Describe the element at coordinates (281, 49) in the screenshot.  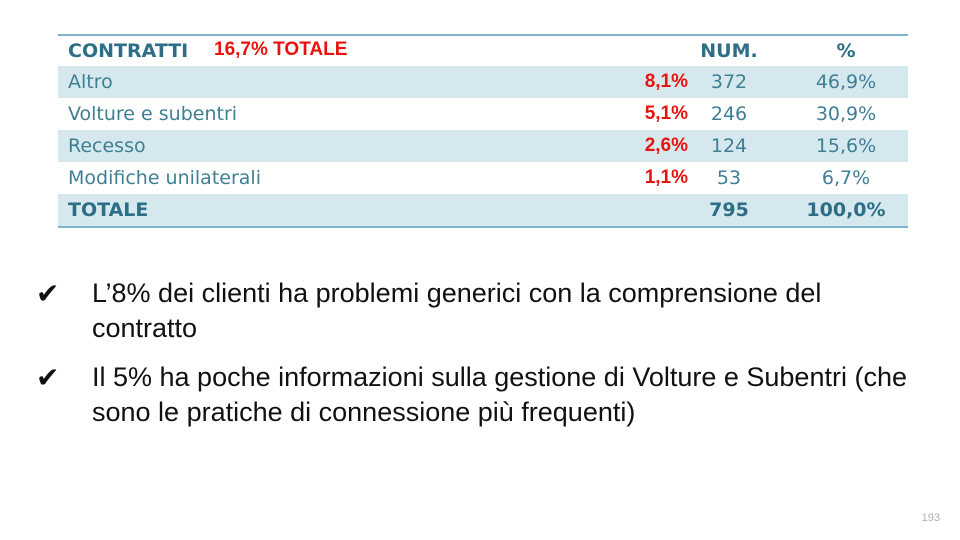
I see `overall-total-note: 16,7% TOTALE` at that location.